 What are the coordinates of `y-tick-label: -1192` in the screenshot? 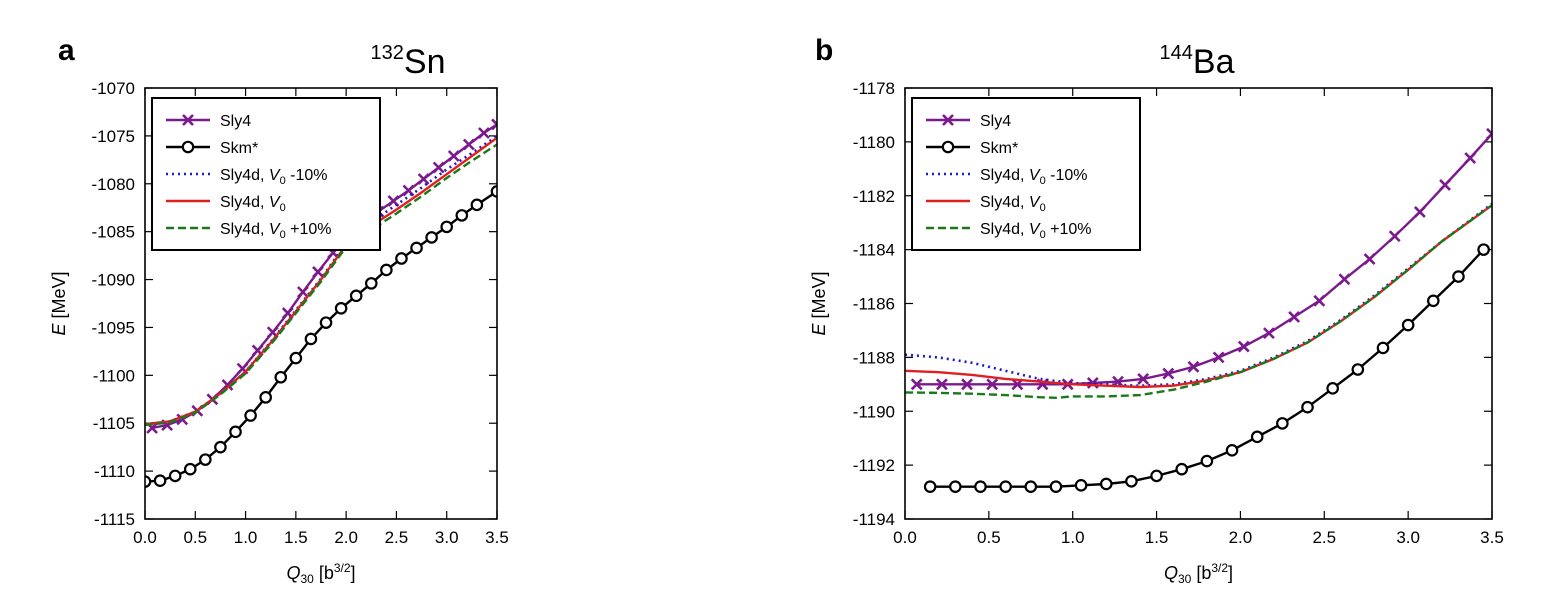 It's located at (874, 465).